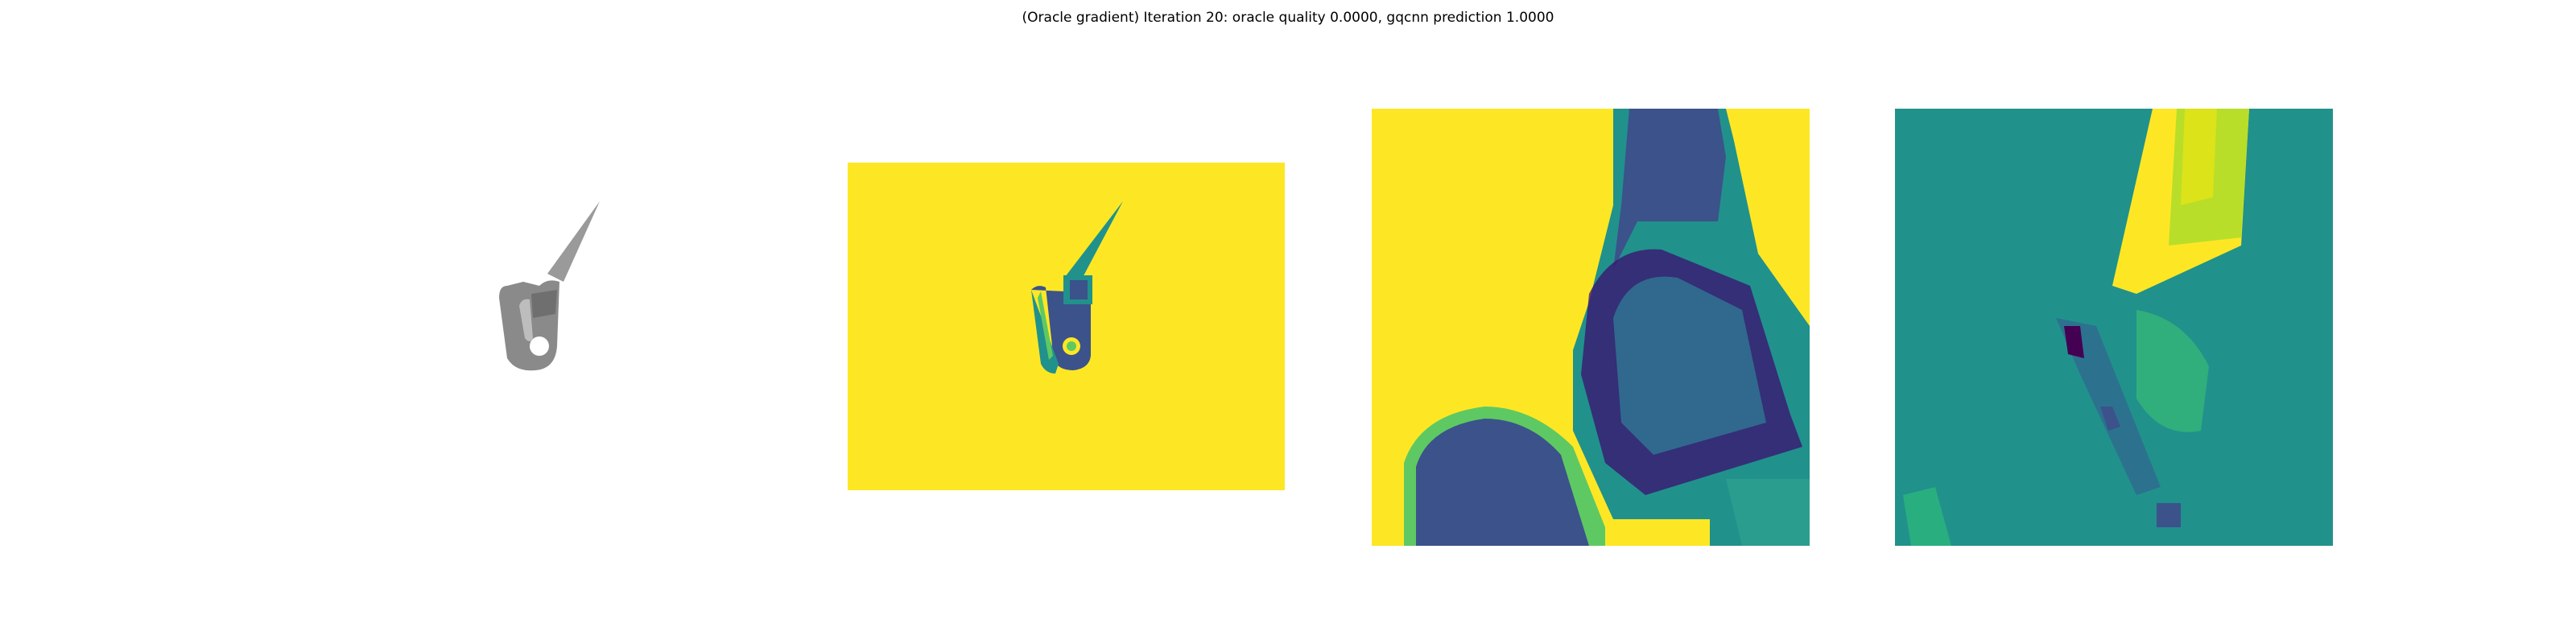 The width and height of the screenshot is (2576, 644). I want to click on depth-crop-panel, so click(1591, 327).